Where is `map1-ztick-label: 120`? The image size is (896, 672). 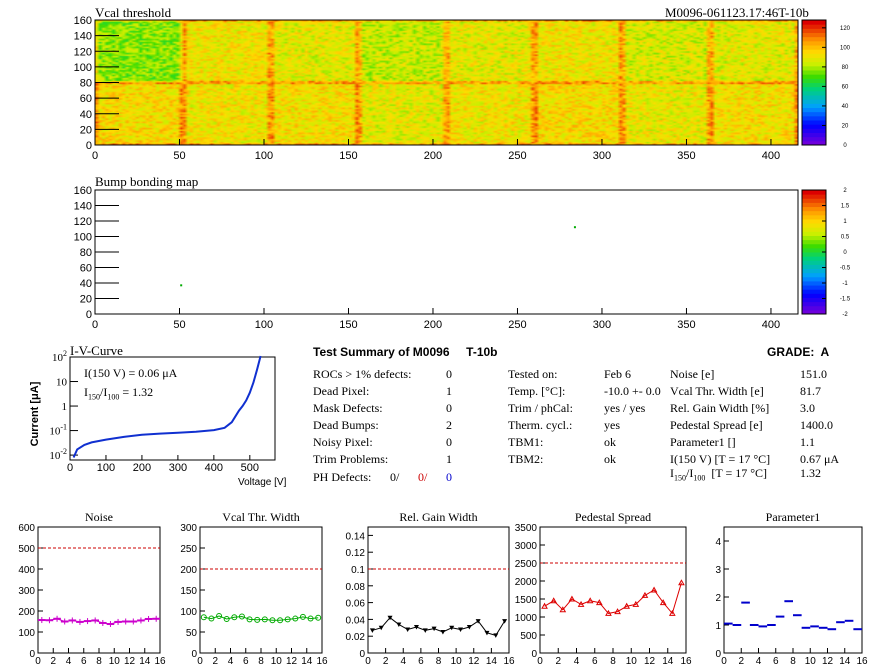 map1-ztick-label: 120 is located at coordinates (845, 29).